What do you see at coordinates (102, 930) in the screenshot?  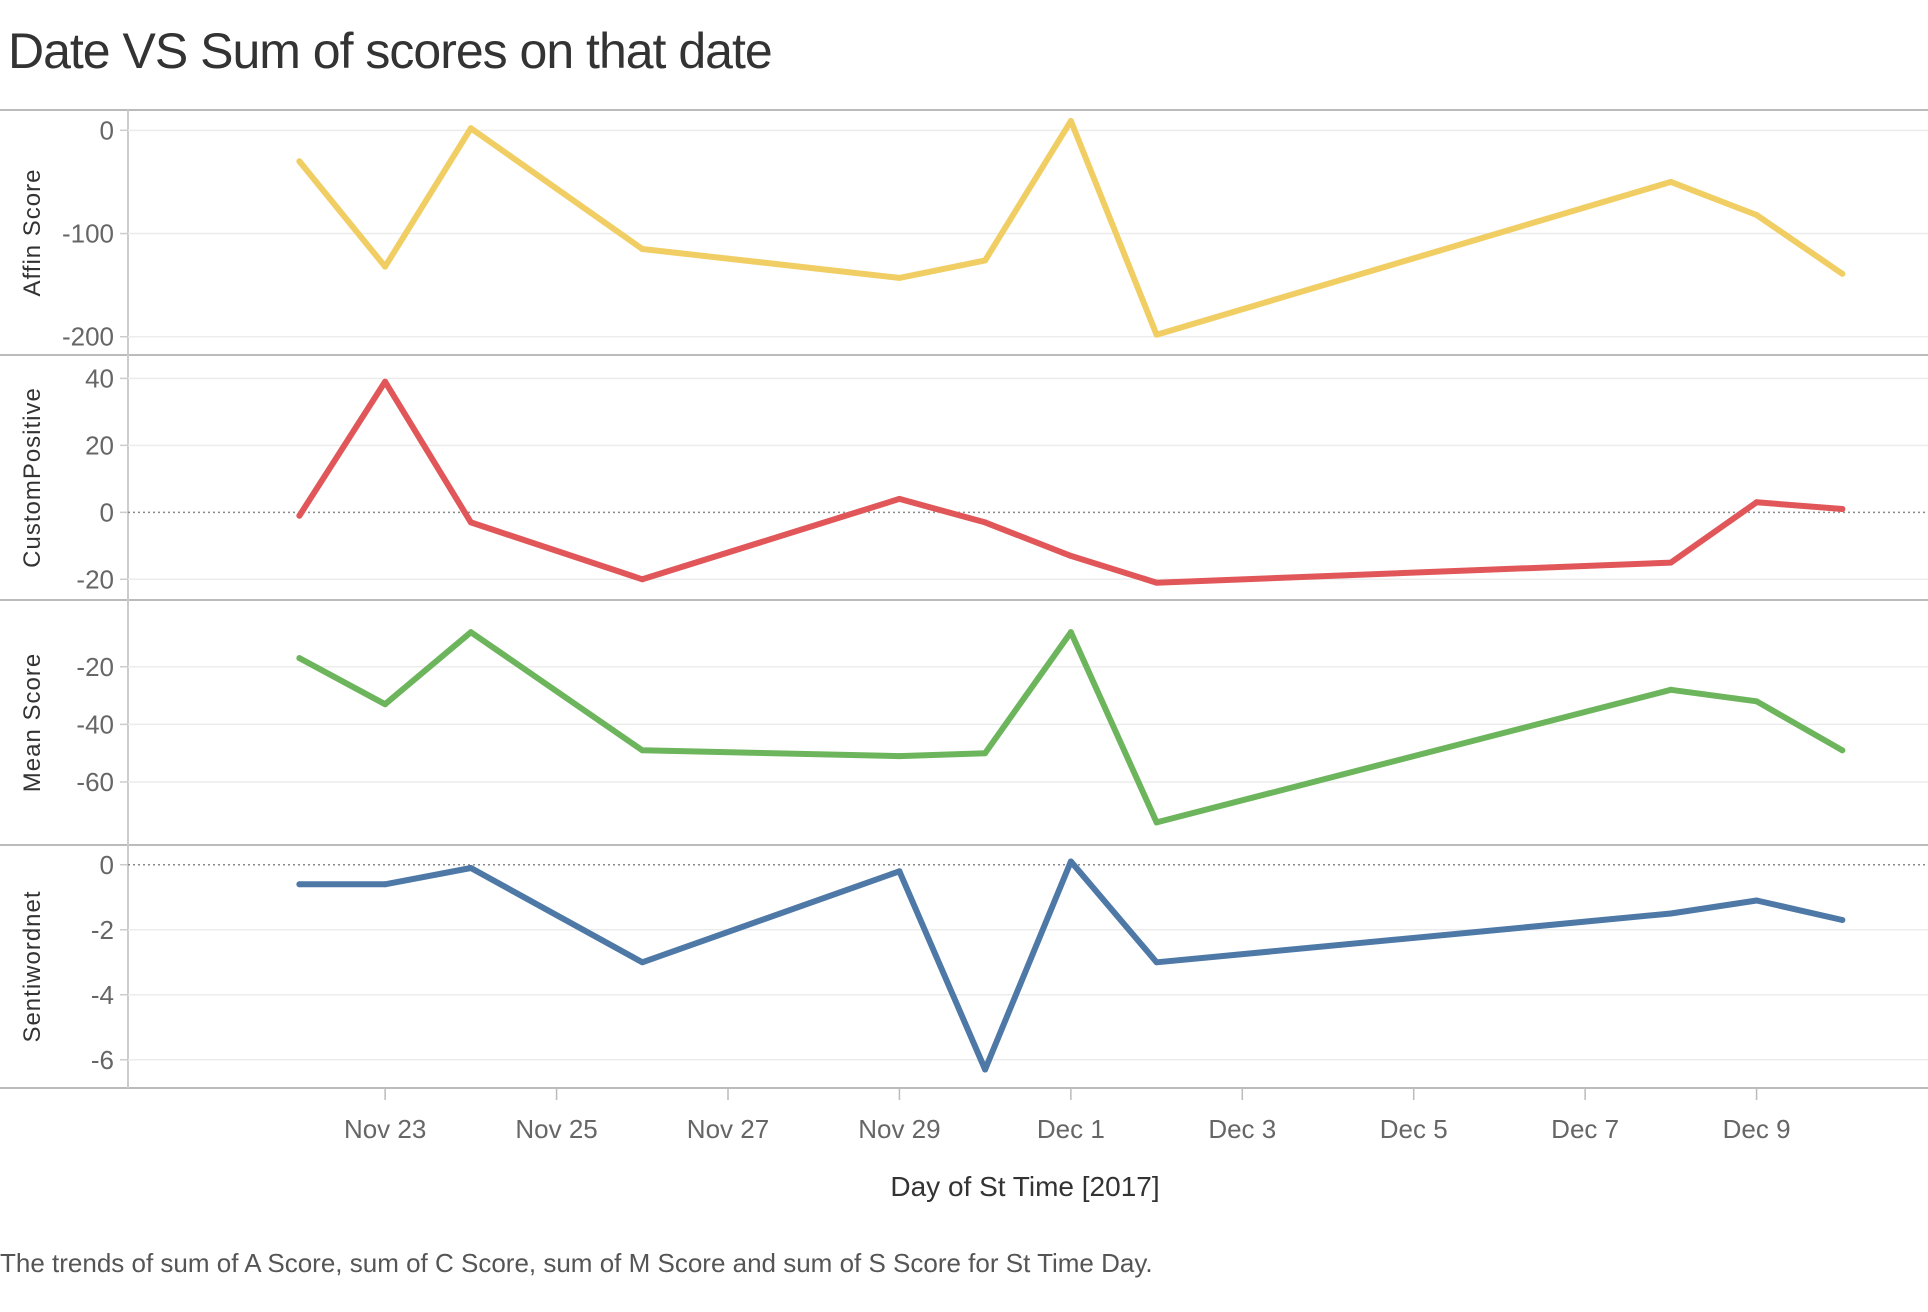 I see `y-tick-label: -2` at bounding box center [102, 930].